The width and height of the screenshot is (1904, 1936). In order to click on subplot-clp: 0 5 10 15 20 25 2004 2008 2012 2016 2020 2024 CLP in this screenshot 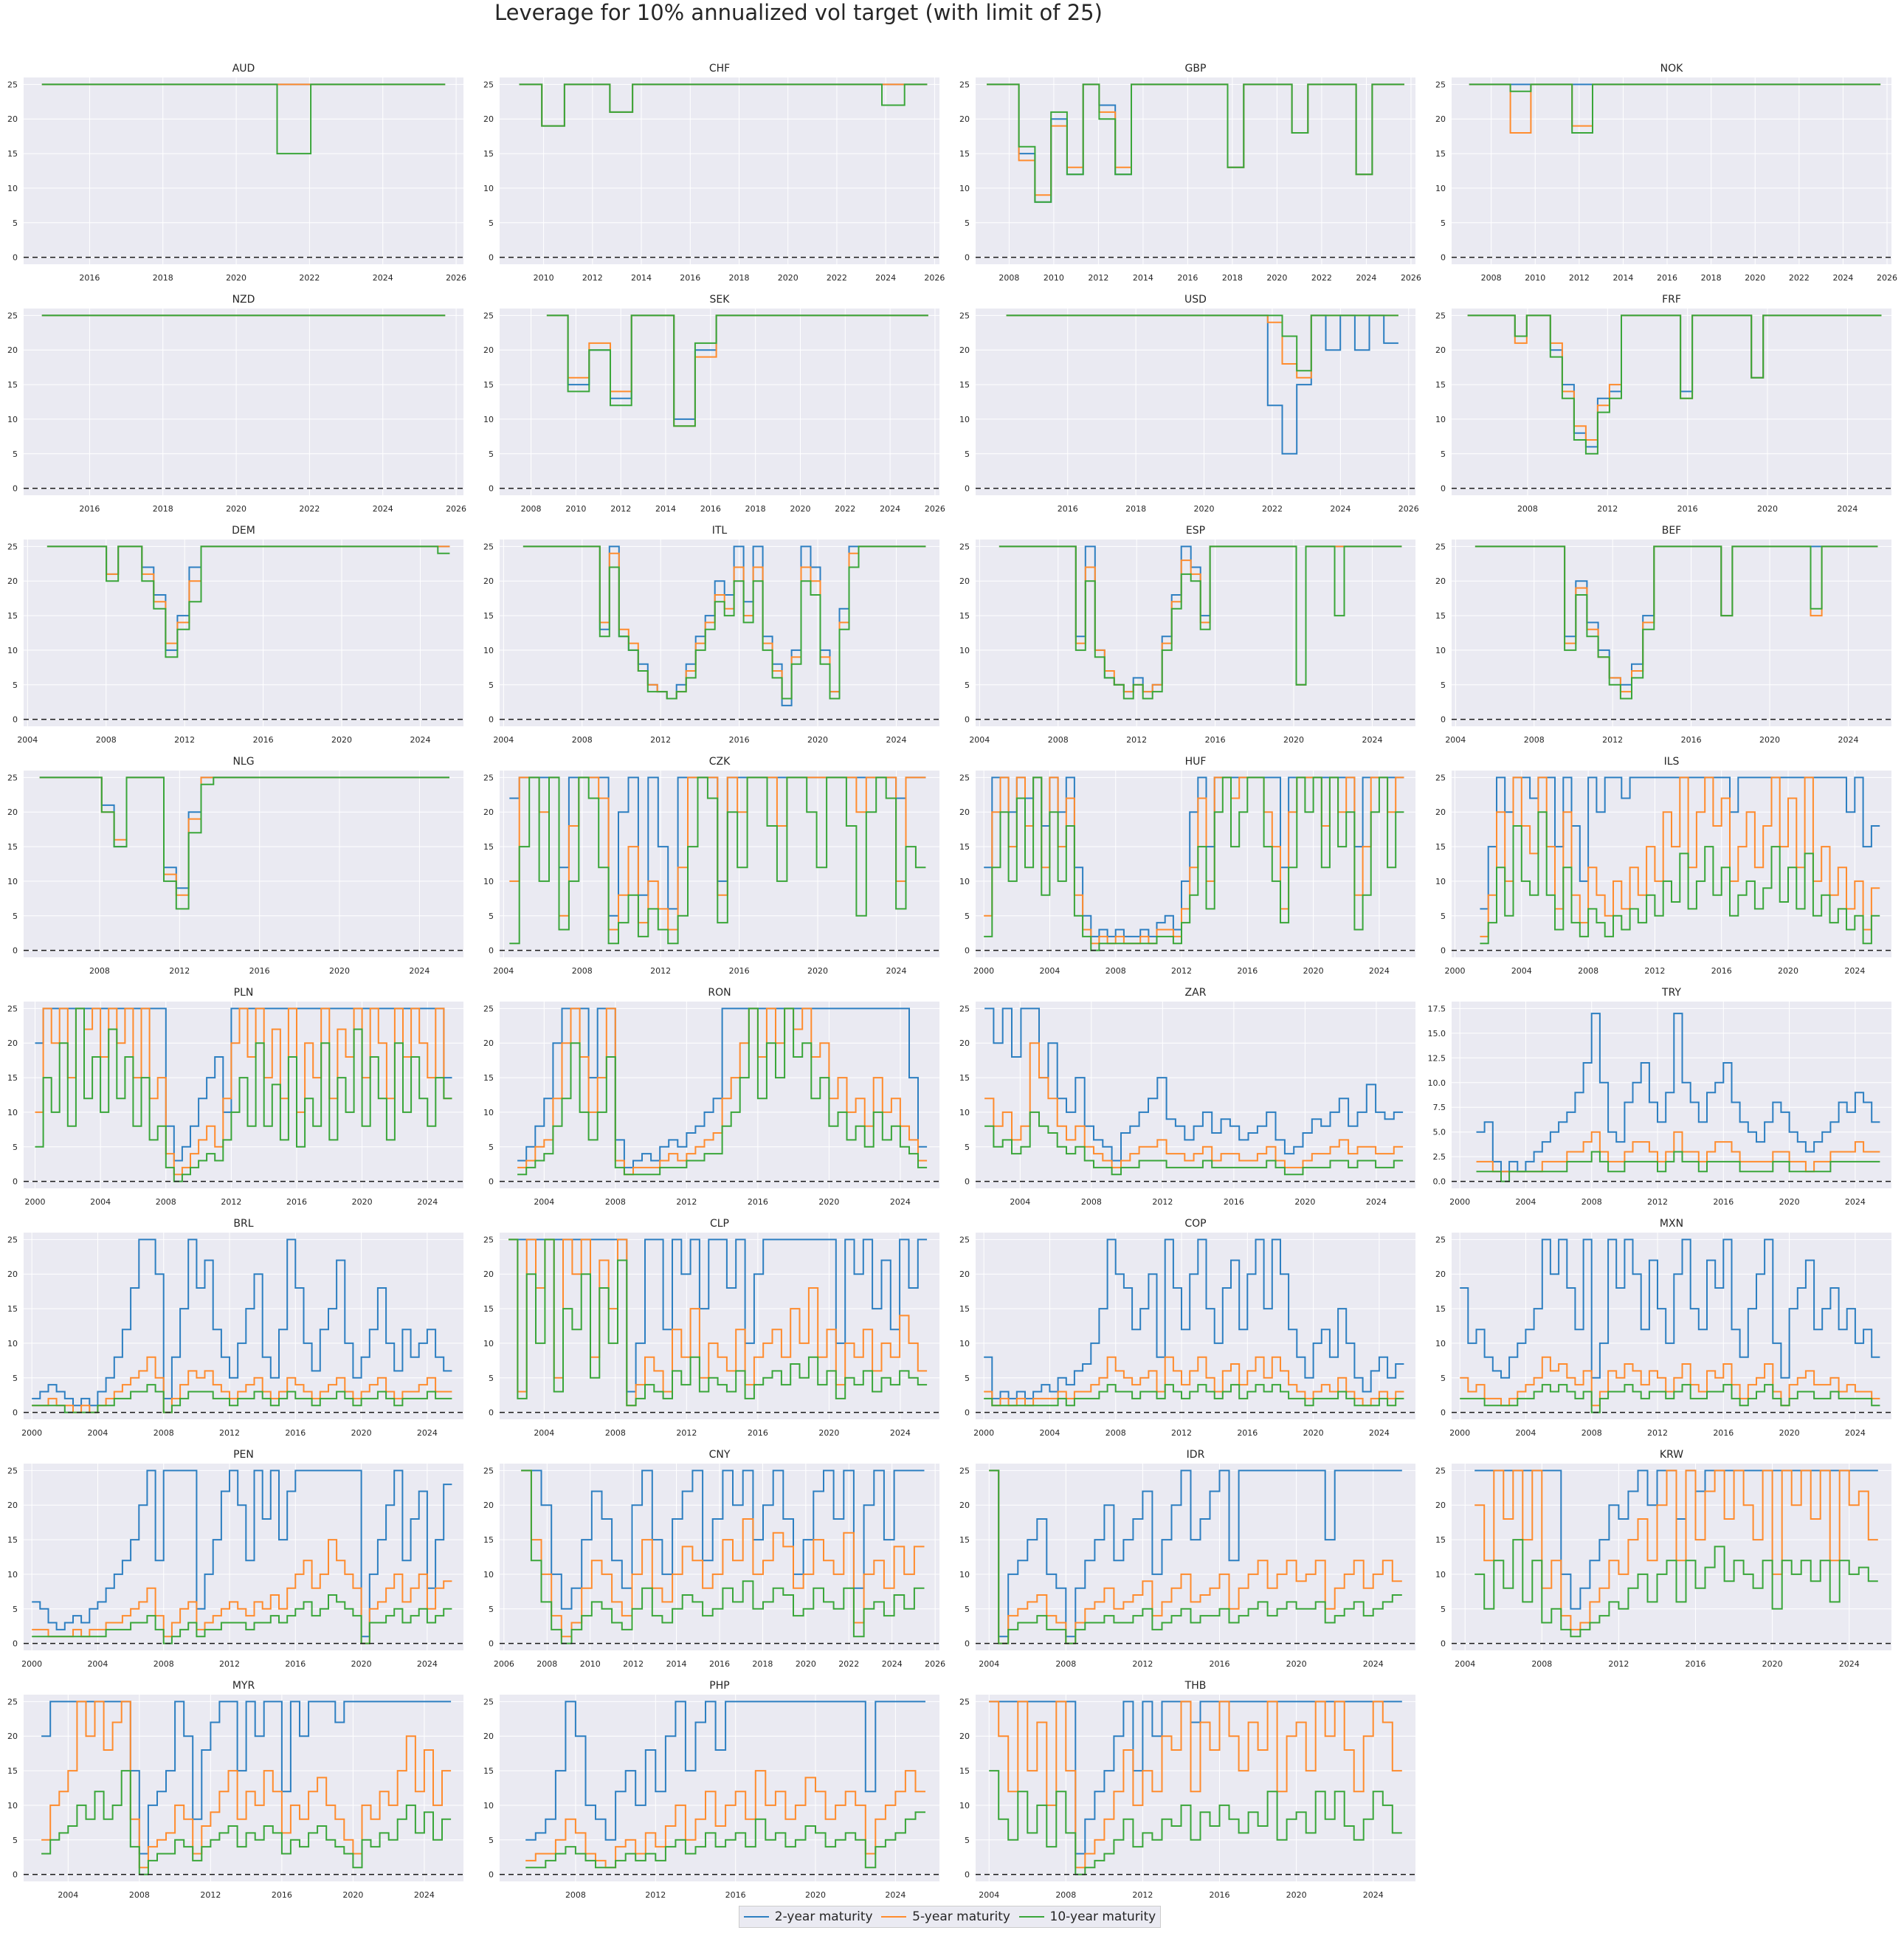, I will do `click(711, 1328)`.